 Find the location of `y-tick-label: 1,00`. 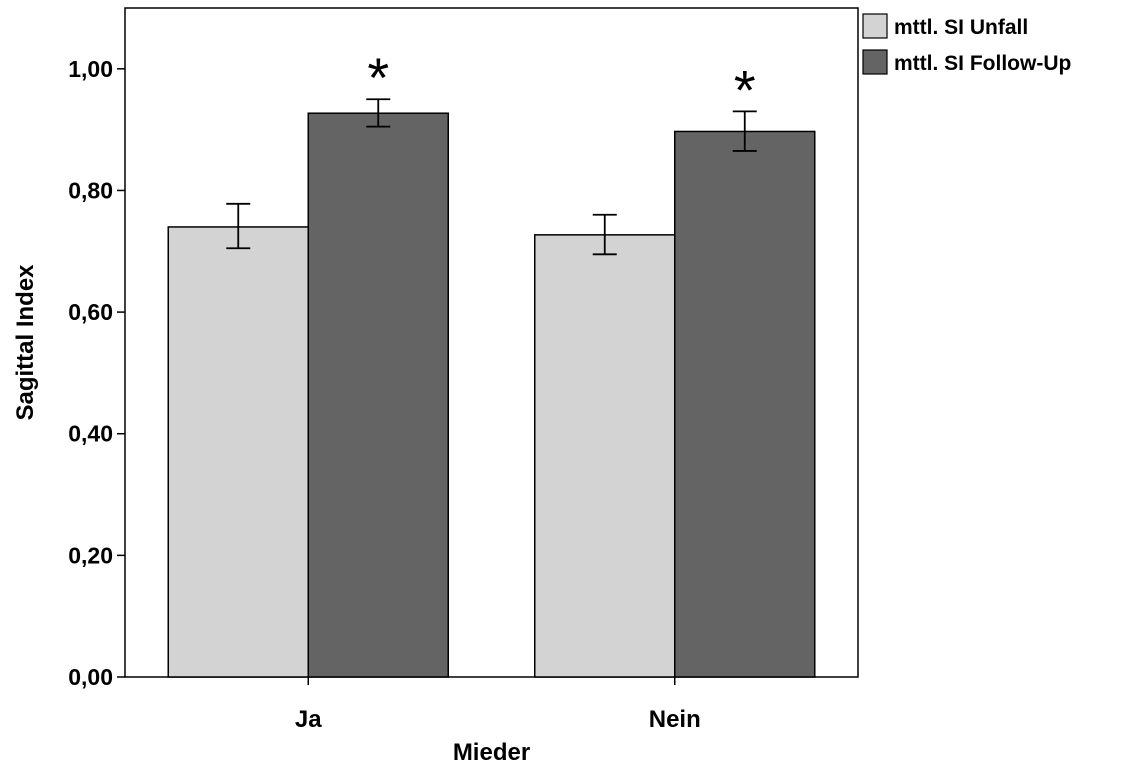

y-tick-label: 1,00 is located at coordinates (90, 69).